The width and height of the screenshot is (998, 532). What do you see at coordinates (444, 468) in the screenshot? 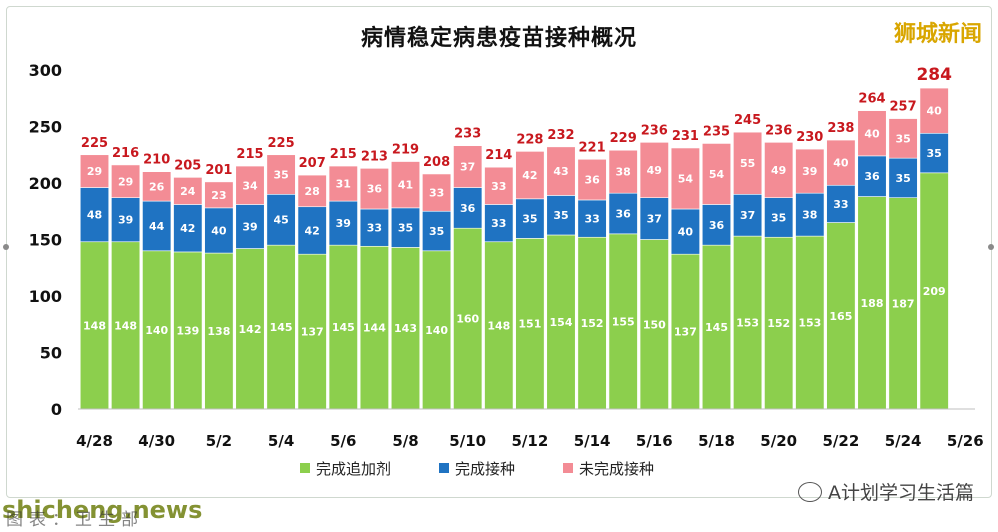
I see `legend-swatch-blue` at bounding box center [444, 468].